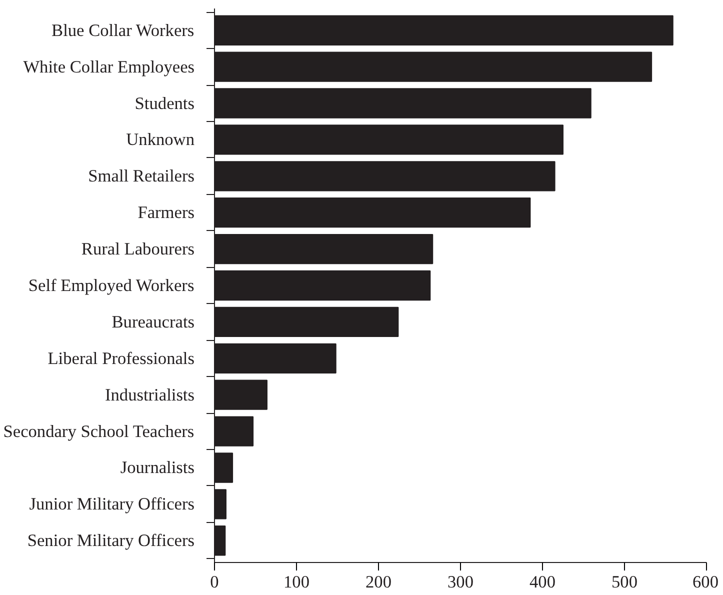  What do you see at coordinates (214, 582) in the screenshot?
I see `x-tick-label: 0` at bounding box center [214, 582].